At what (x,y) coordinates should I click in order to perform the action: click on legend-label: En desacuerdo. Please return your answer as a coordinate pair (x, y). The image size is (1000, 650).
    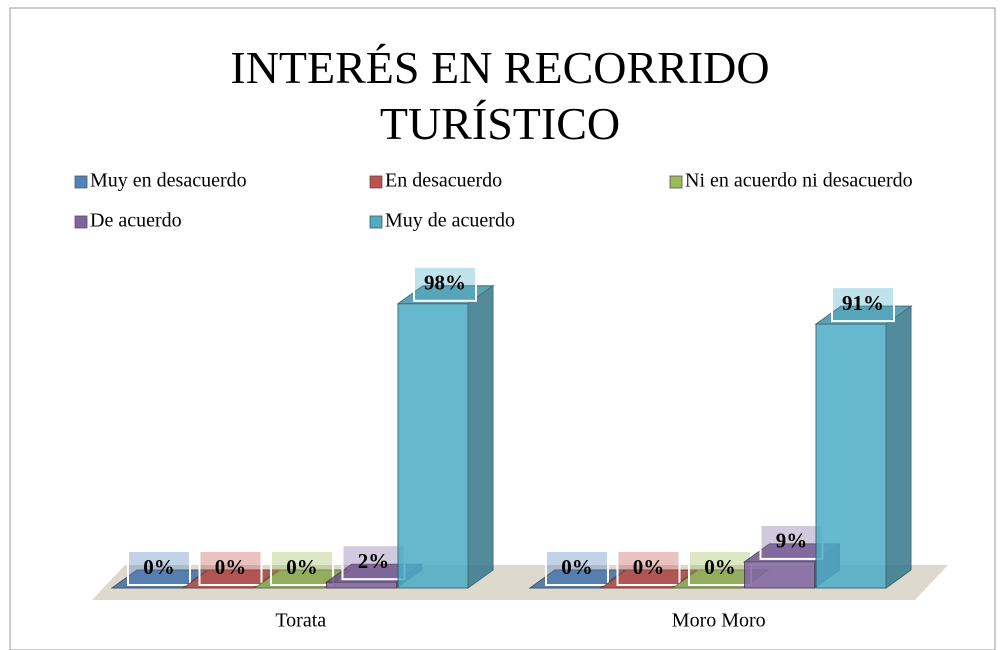
    Looking at the image, I should click on (443, 181).